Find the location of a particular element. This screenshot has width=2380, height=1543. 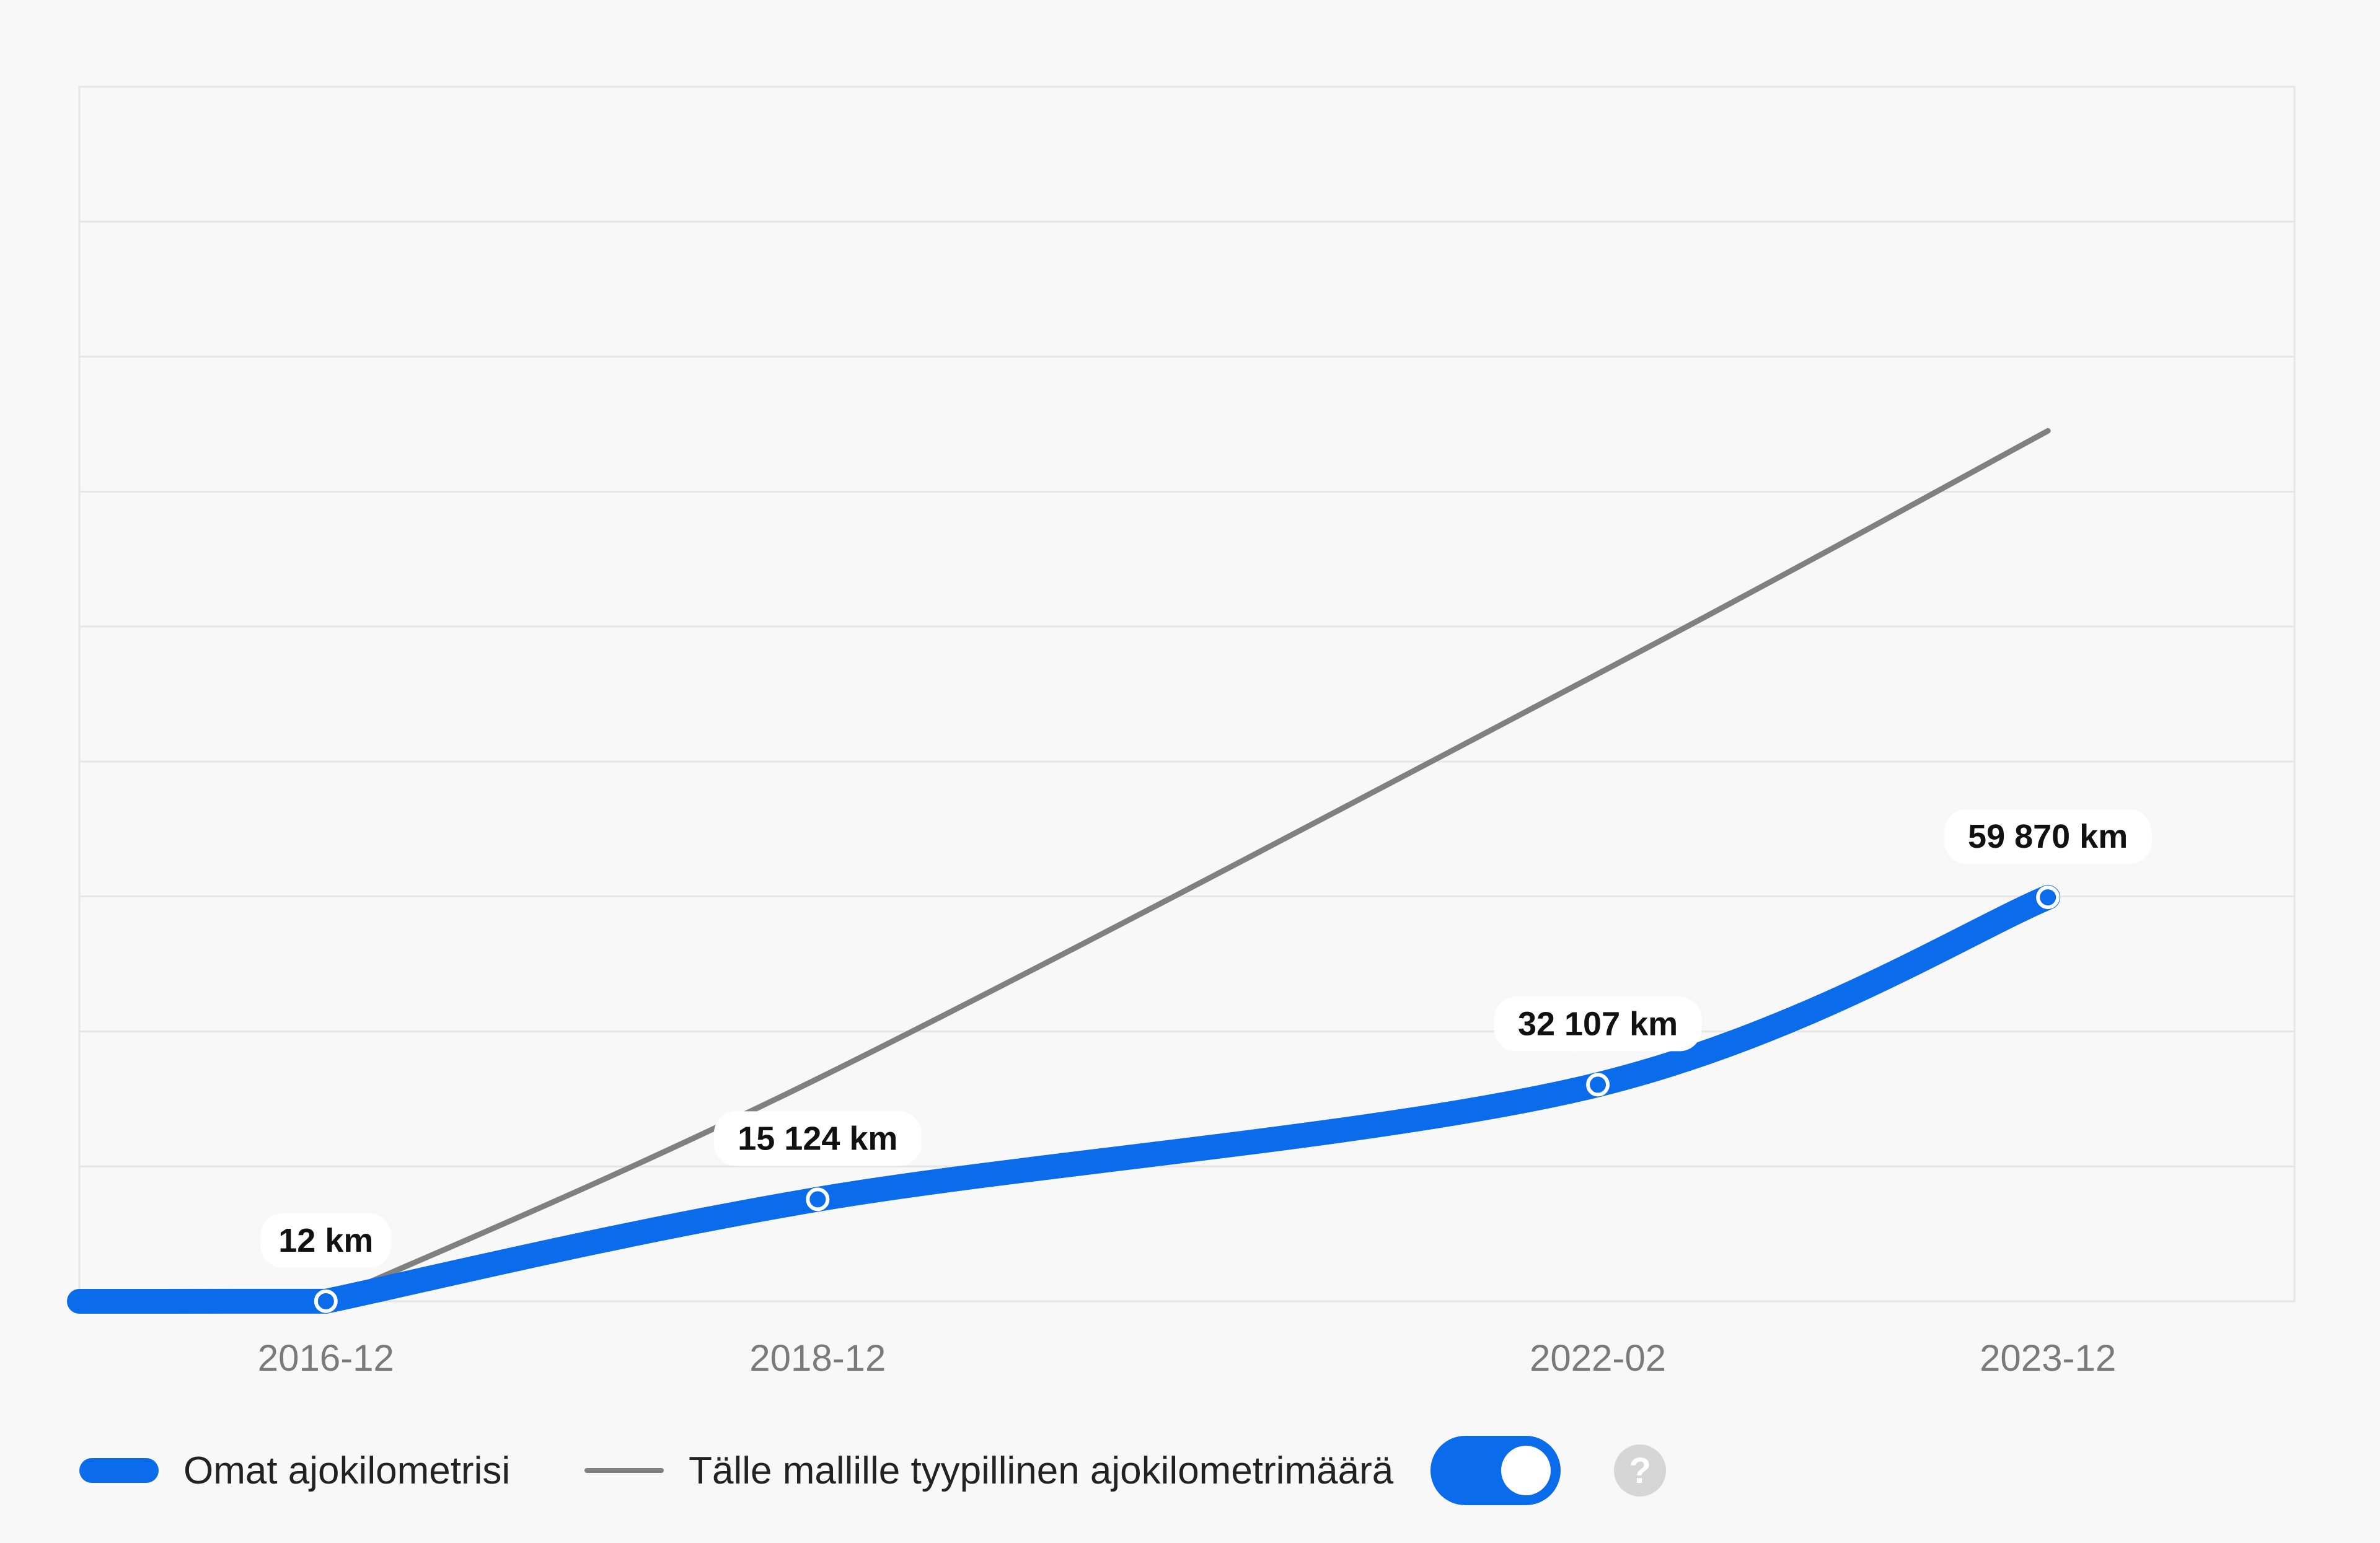

data-label: 12 km is located at coordinates (326, 1240).